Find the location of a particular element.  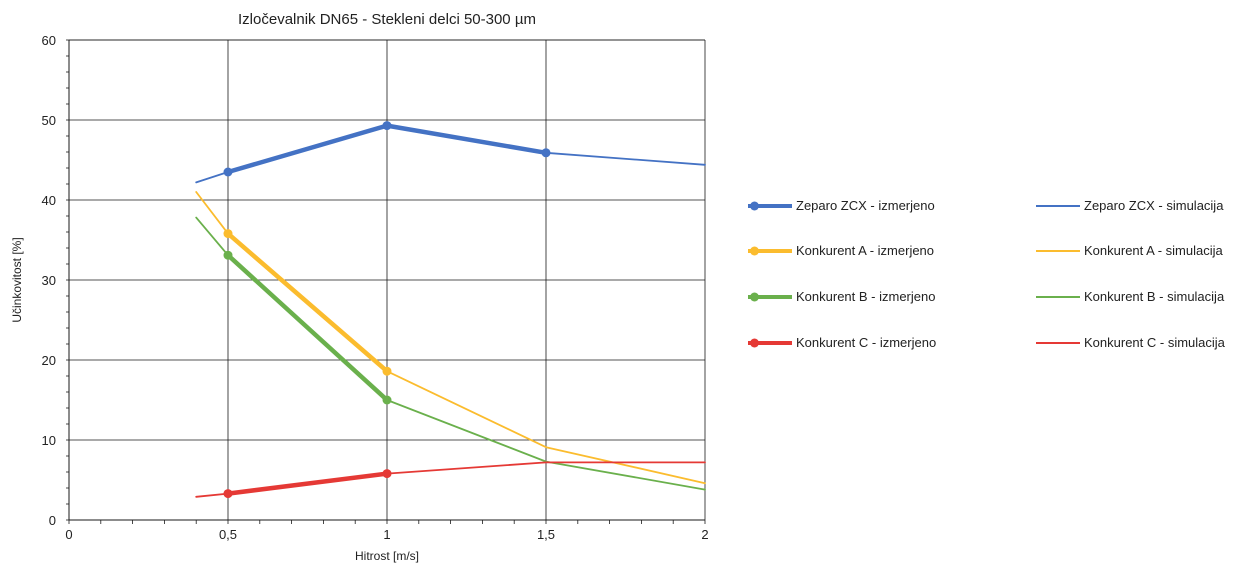

x-tick-label: 1,5 is located at coordinates (546, 534).